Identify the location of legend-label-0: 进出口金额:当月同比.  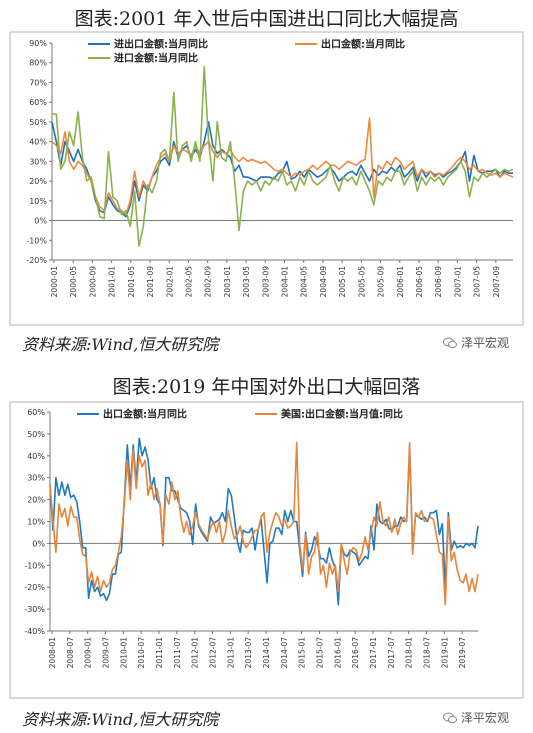
(161, 44).